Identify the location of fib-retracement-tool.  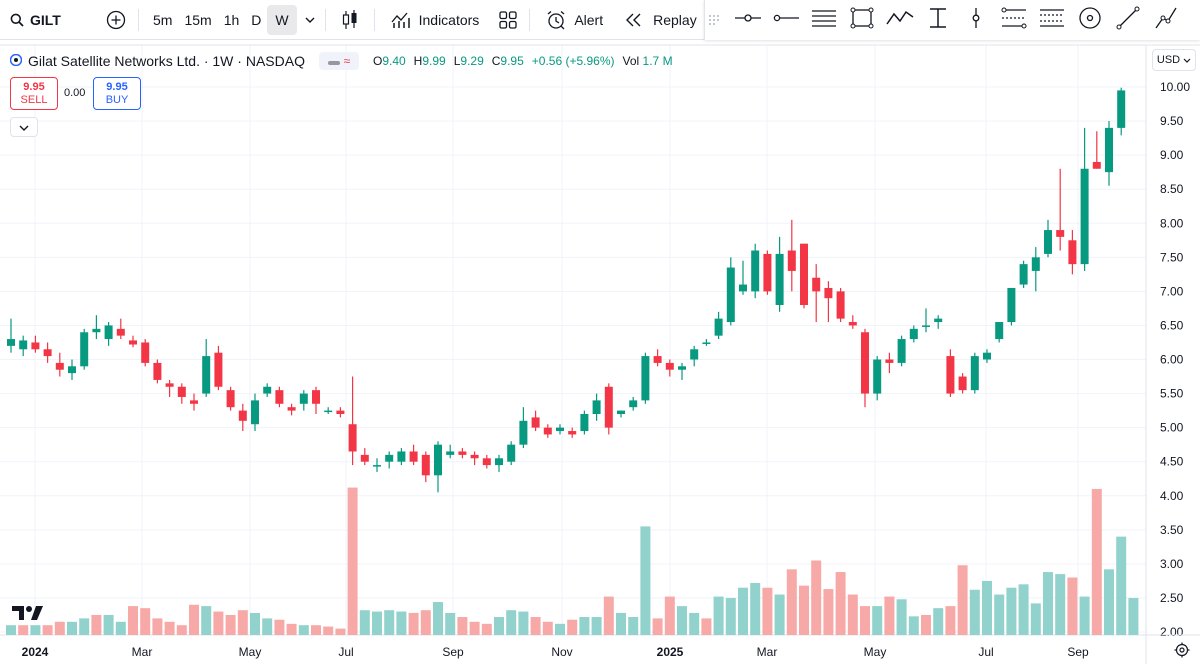
(1014, 20).